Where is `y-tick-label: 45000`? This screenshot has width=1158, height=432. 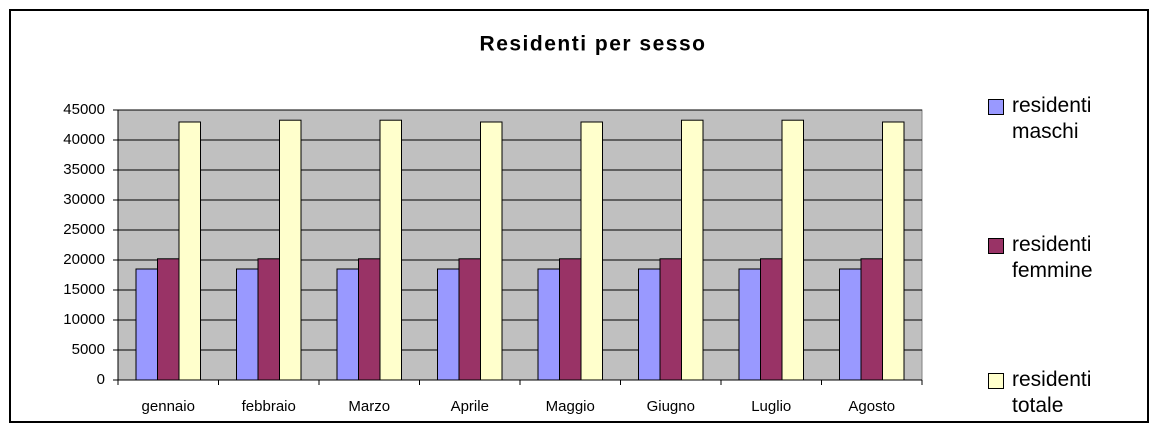 y-tick-label: 45000 is located at coordinates (84, 109).